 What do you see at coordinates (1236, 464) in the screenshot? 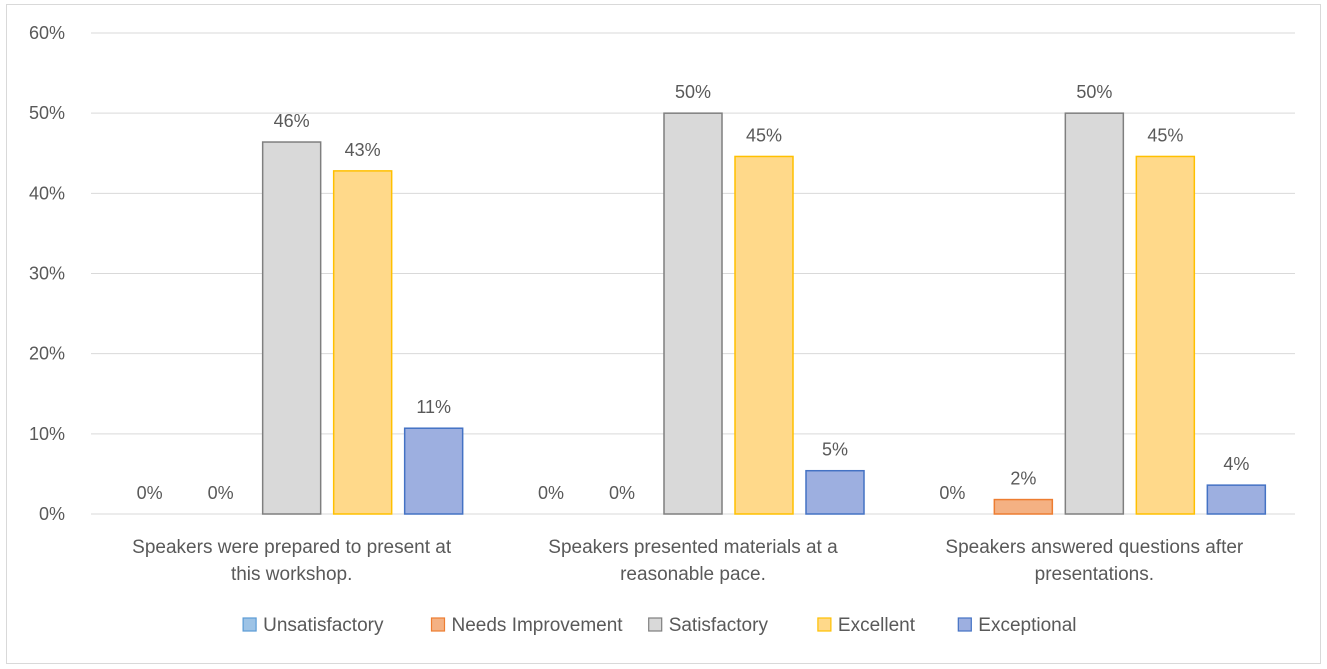
I see `data-label: 4%` at bounding box center [1236, 464].